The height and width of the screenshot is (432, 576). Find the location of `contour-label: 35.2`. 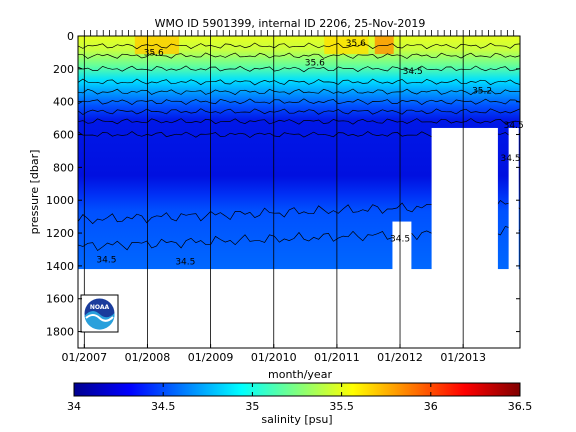

contour-label: 35.2 is located at coordinates (482, 91).